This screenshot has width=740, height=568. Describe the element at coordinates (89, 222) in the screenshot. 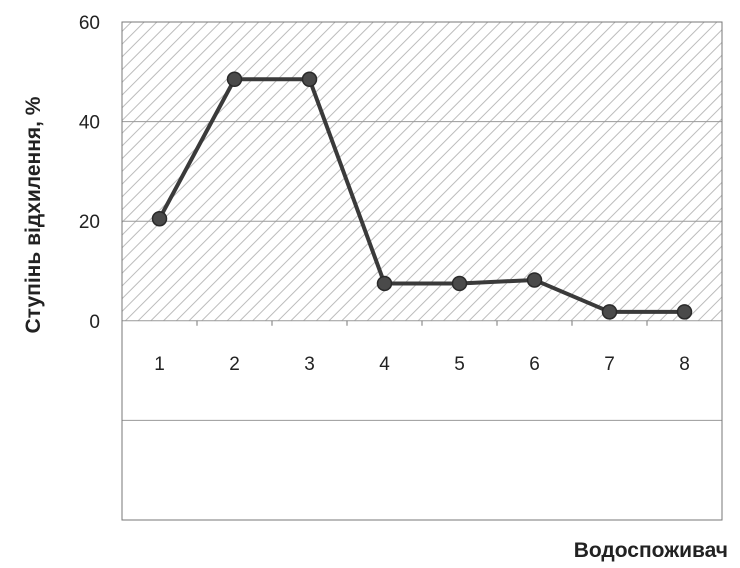

I see `y-tick-label: 20` at that location.